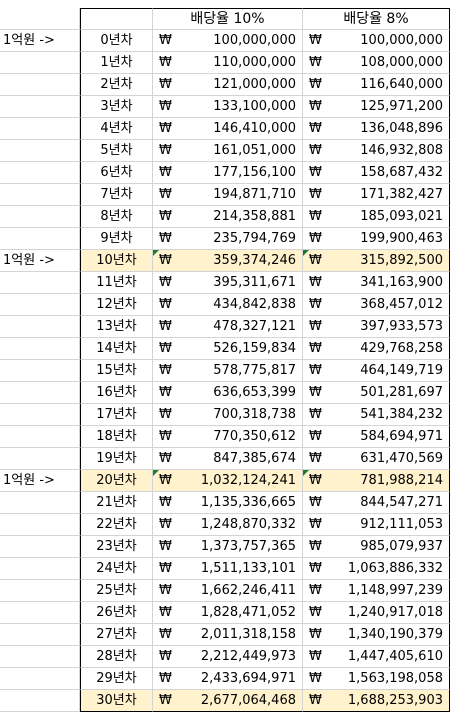 This screenshot has height=721, width=458. Describe the element at coordinates (116, 371) in the screenshot. I see `year-cell: 15년차` at that location.